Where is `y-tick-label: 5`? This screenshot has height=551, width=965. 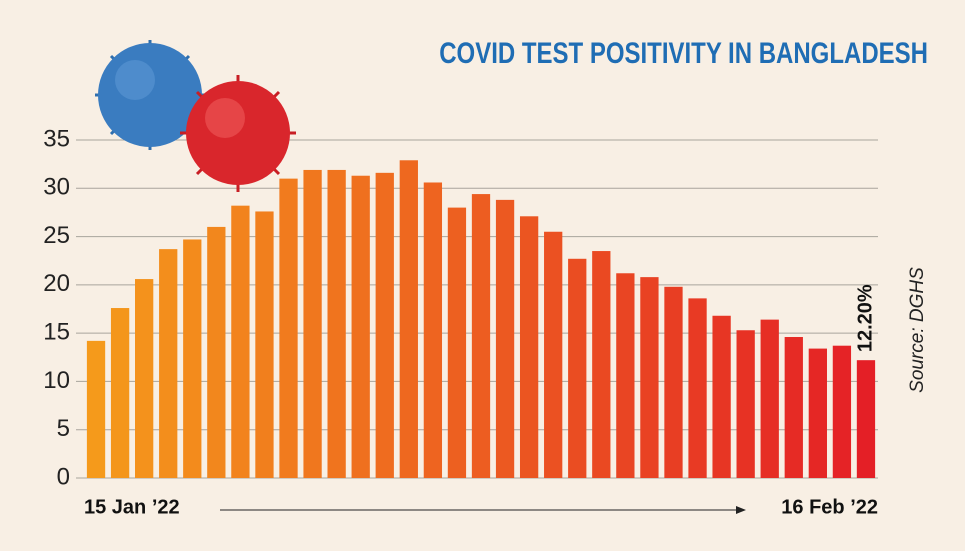 y-tick-label: 5 is located at coordinates (63, 428).